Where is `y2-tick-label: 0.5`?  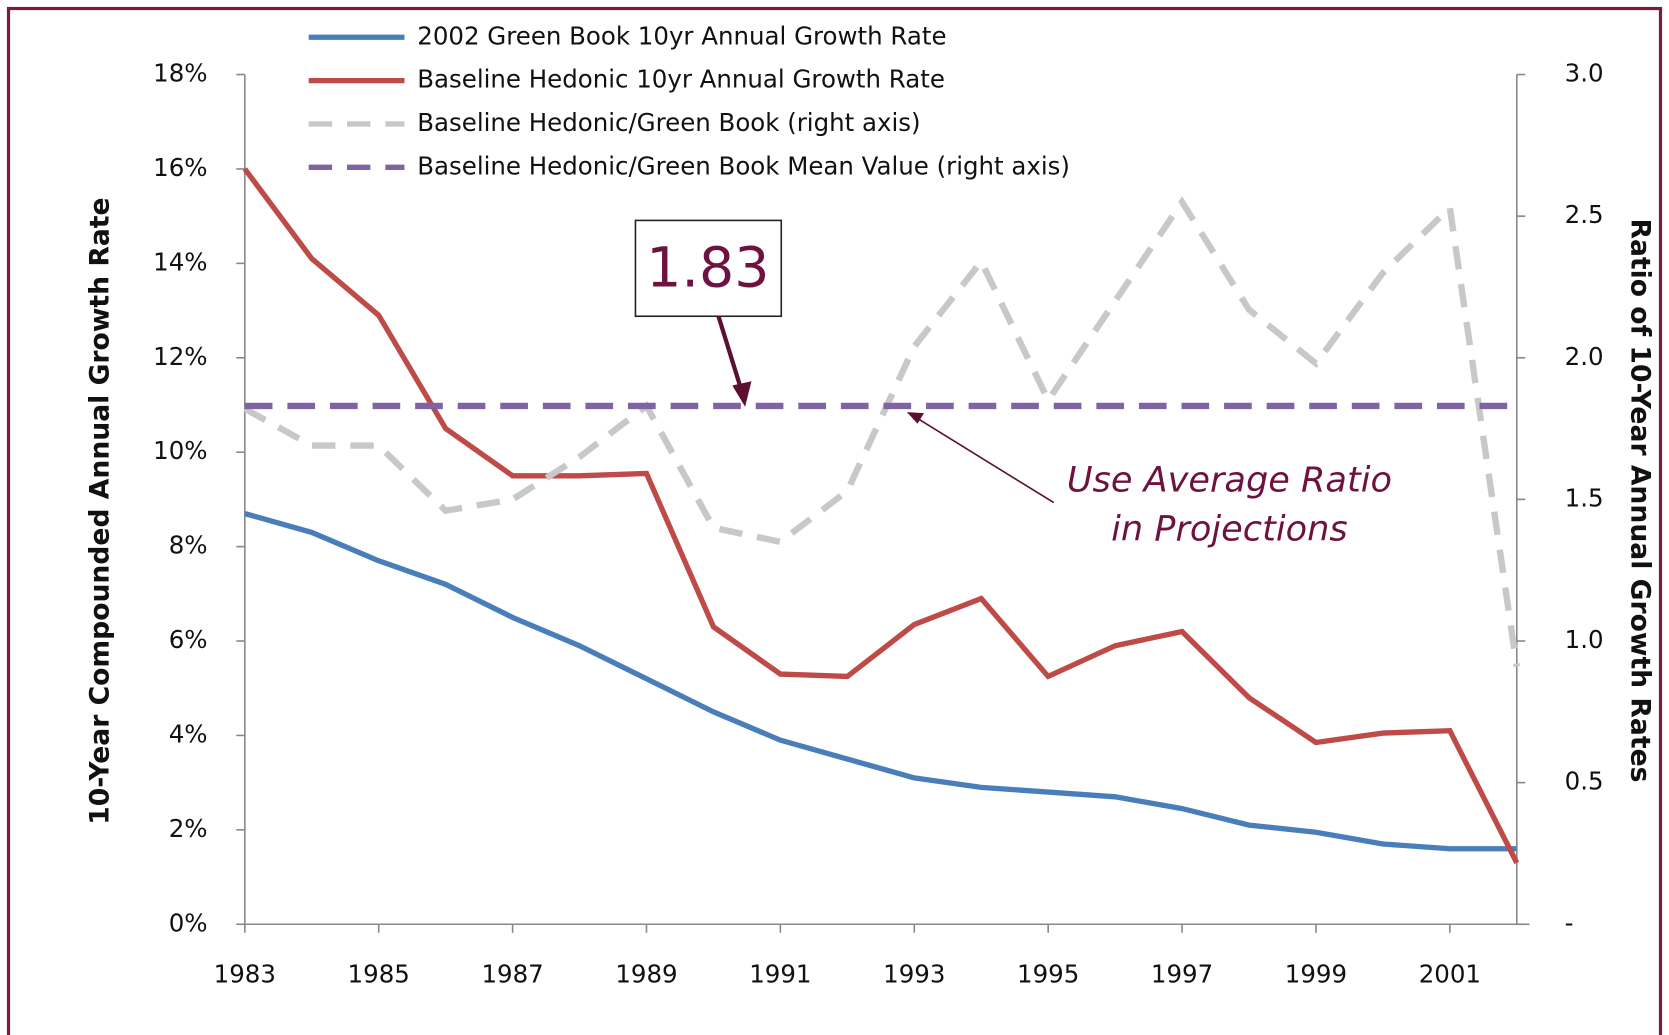
y2-tick-label: 0.5 is located at coordinates (1584, 781).